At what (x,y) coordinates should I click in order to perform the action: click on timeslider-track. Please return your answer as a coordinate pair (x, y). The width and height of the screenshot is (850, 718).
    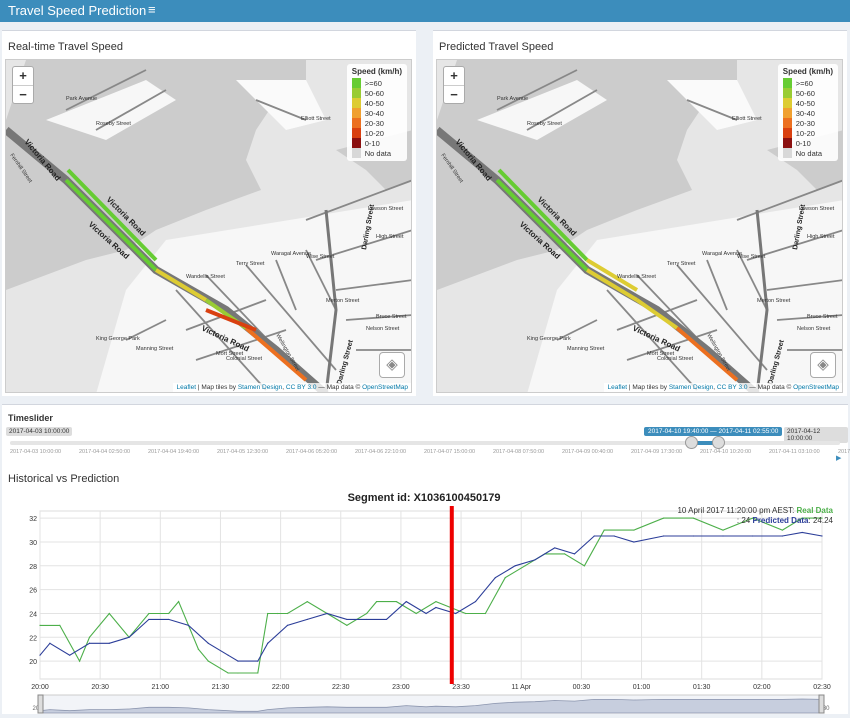
    Looking at the image, I should click on (425, 443).